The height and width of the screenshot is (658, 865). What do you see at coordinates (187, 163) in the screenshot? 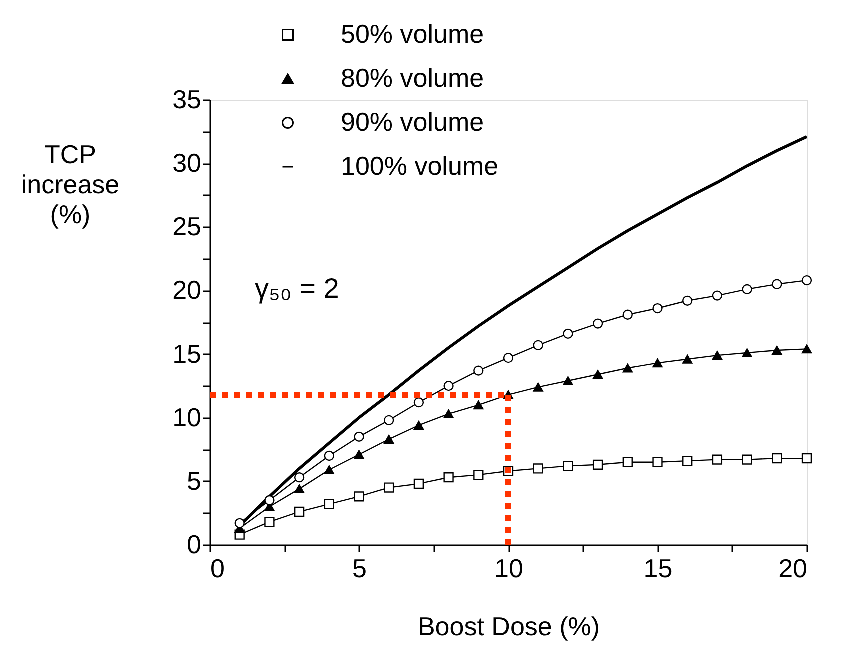
I see `y-tick-label: 30` at bounding box center [187, 163].